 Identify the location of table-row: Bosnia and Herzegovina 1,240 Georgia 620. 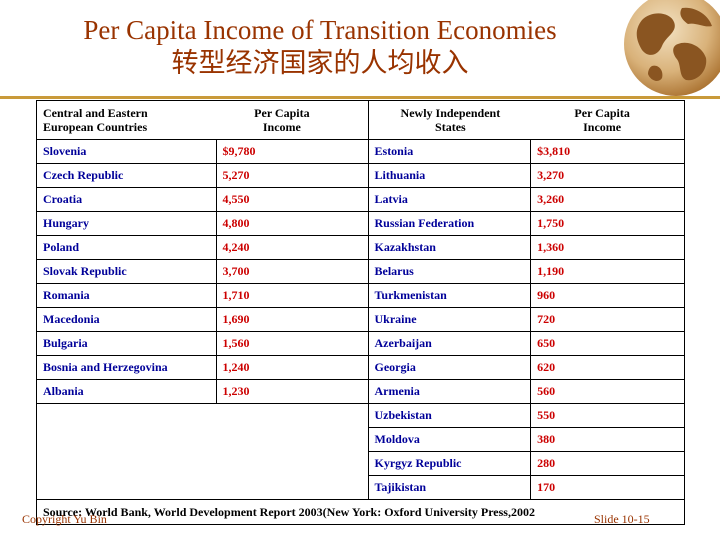
(360, 367).